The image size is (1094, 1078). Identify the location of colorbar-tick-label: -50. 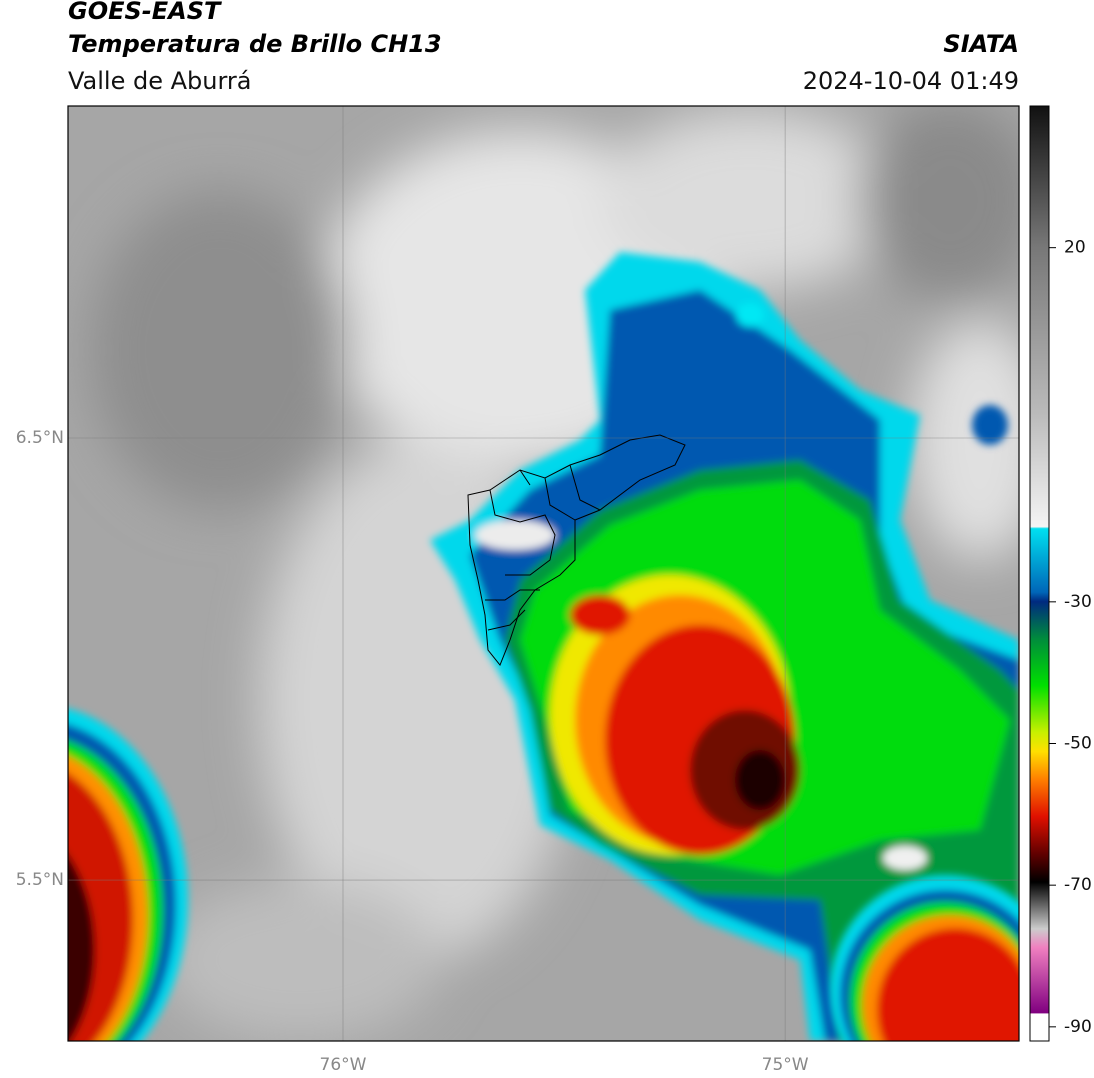
(1078, 744).